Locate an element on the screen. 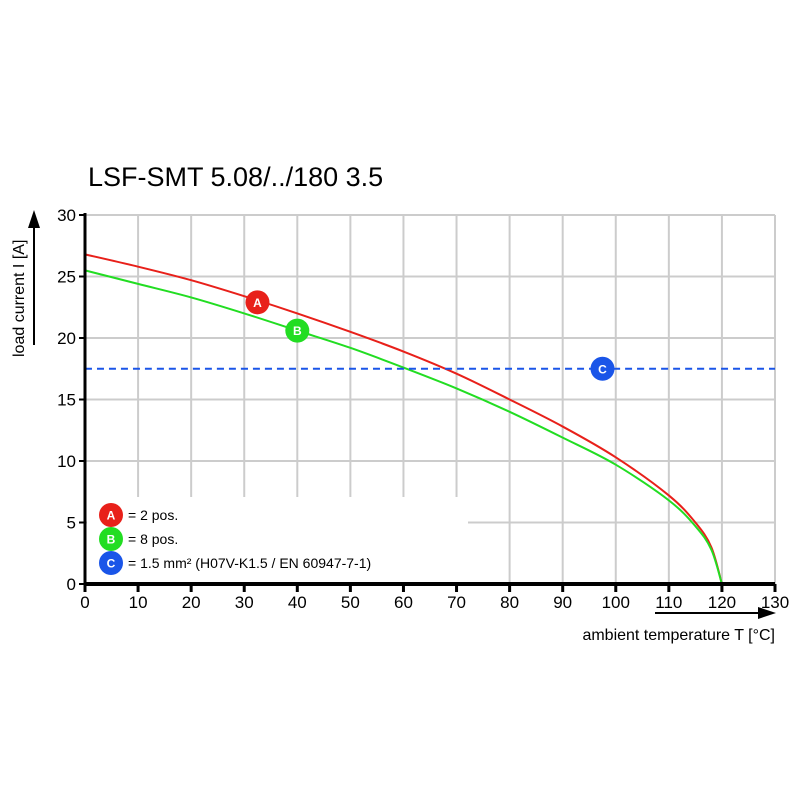 The width and height of the screenshot is (800, 800). y-tick-label: 10 is located at coordinates (66, 461).